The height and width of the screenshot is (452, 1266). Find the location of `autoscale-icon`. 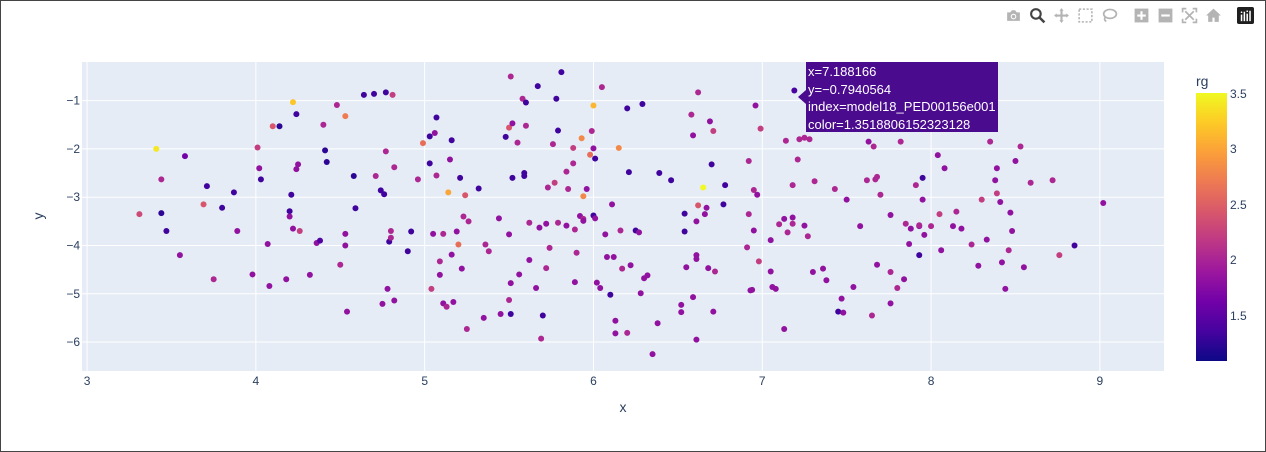

autoscale-icon is located at coordinates (1189, 15).